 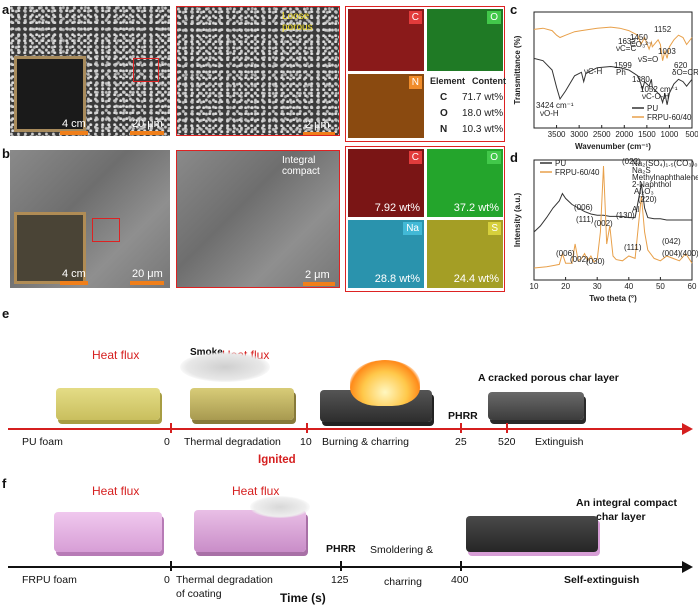 I want to click on panel-b-sem-zoom: Integral compact 2 μm, so click(x=258, y=219).